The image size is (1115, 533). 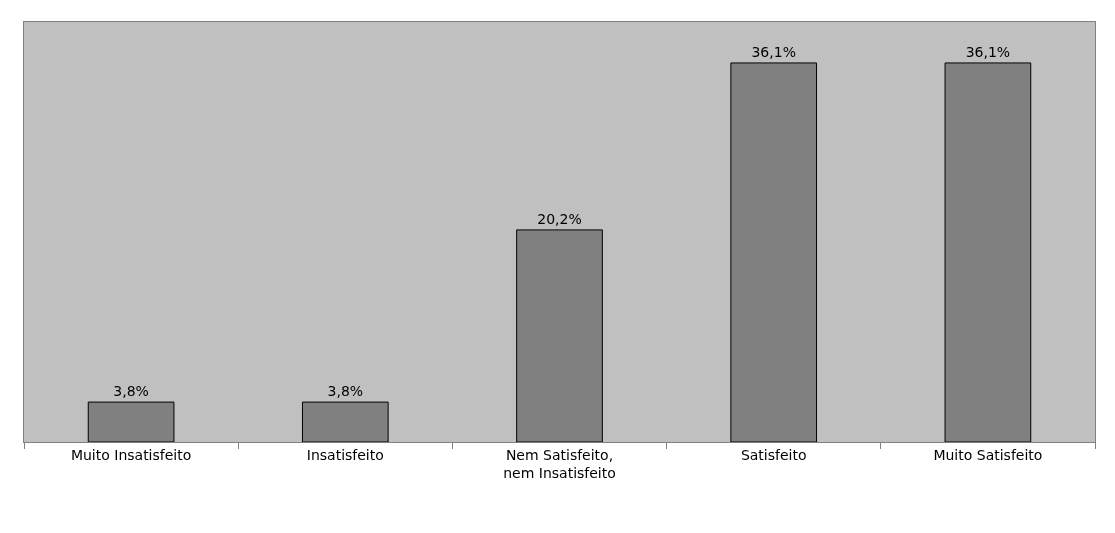 What do you see at coordinates (559, 463) in the screenshot?
I see `x-tick-label: Nem Satisfeito, nem Insatisfeito` at bounding box center [559, 463].